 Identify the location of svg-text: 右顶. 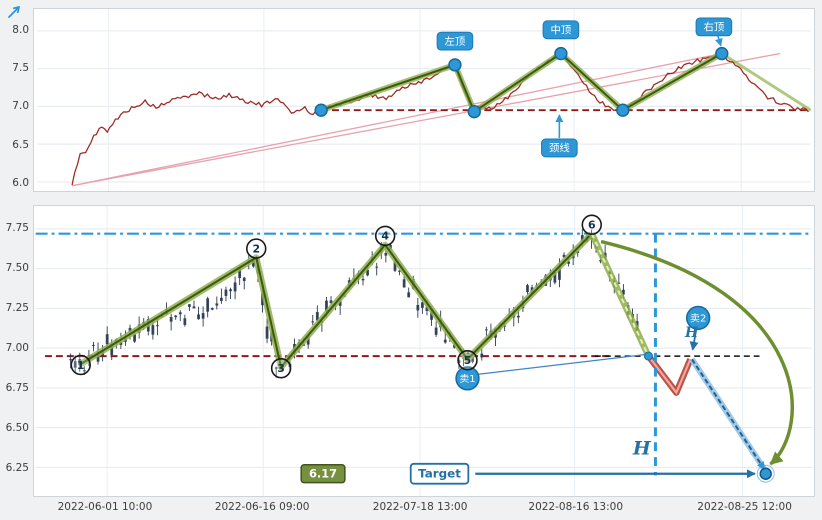
(714, 27).